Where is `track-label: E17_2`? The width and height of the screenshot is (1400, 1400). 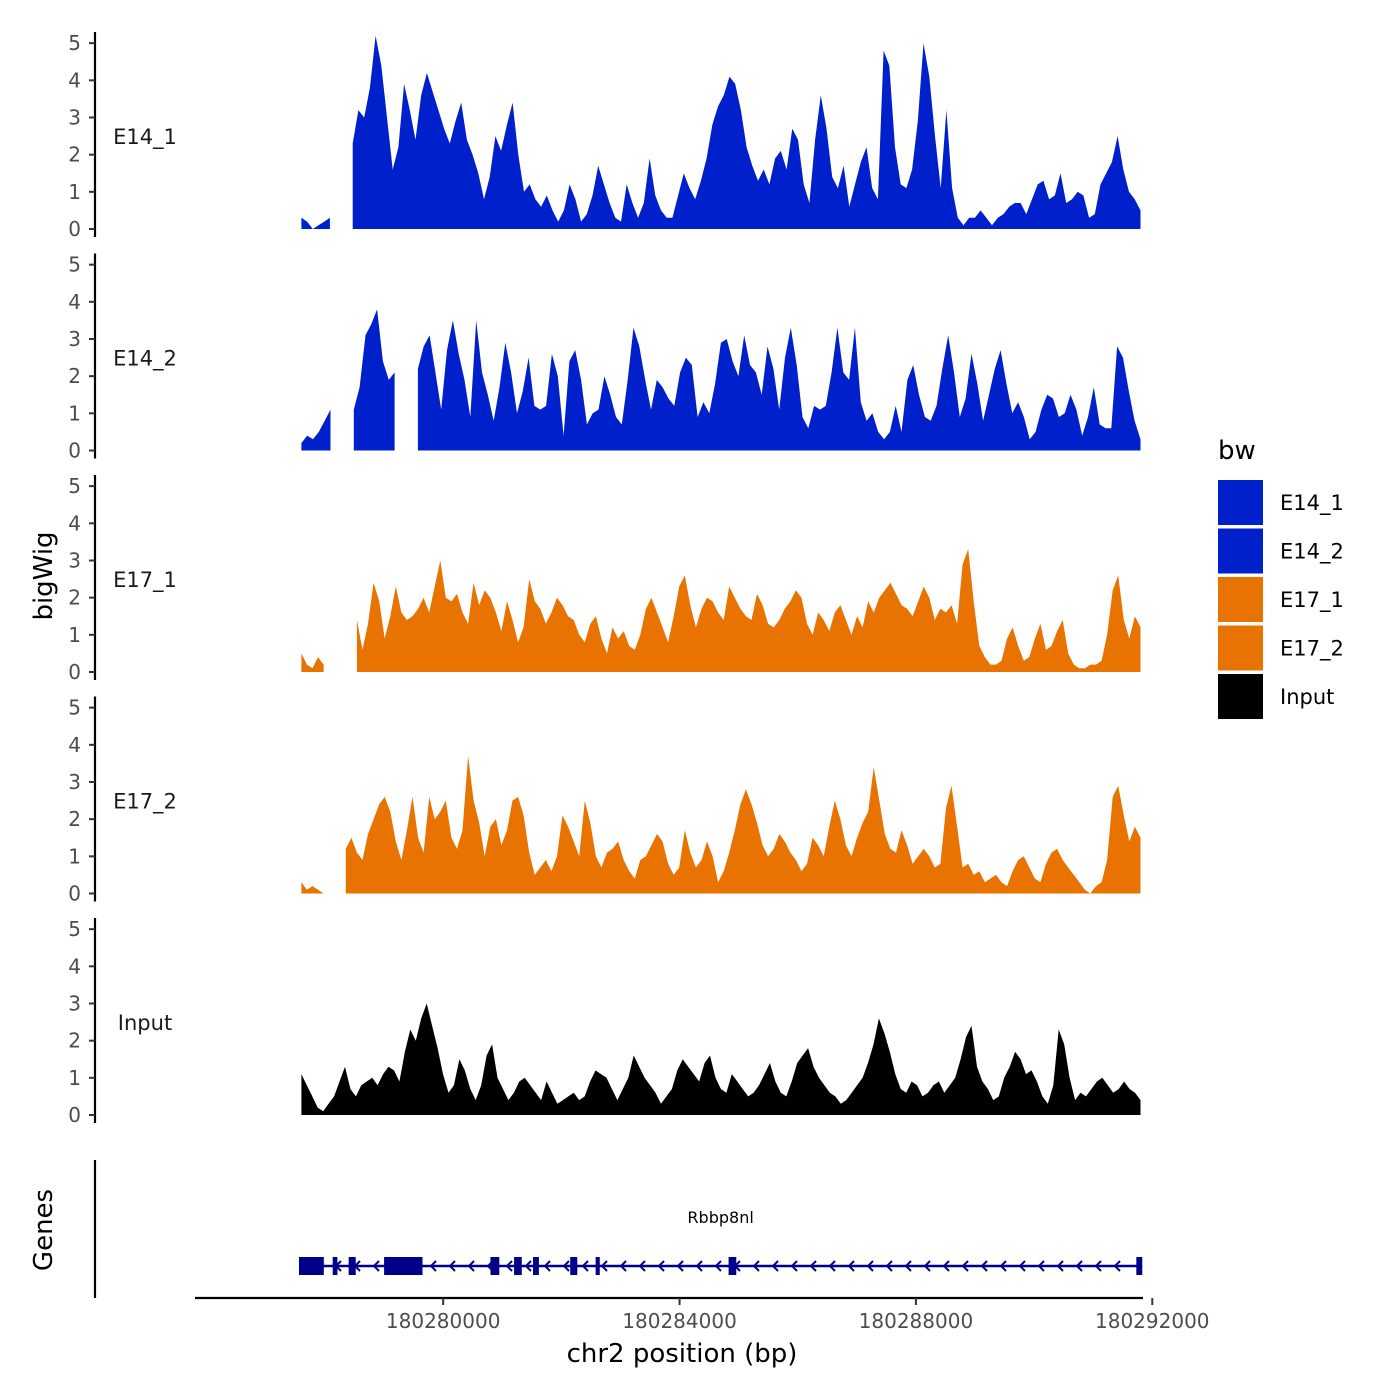
track-label: E17_2 is located at coordinates (145, 802).